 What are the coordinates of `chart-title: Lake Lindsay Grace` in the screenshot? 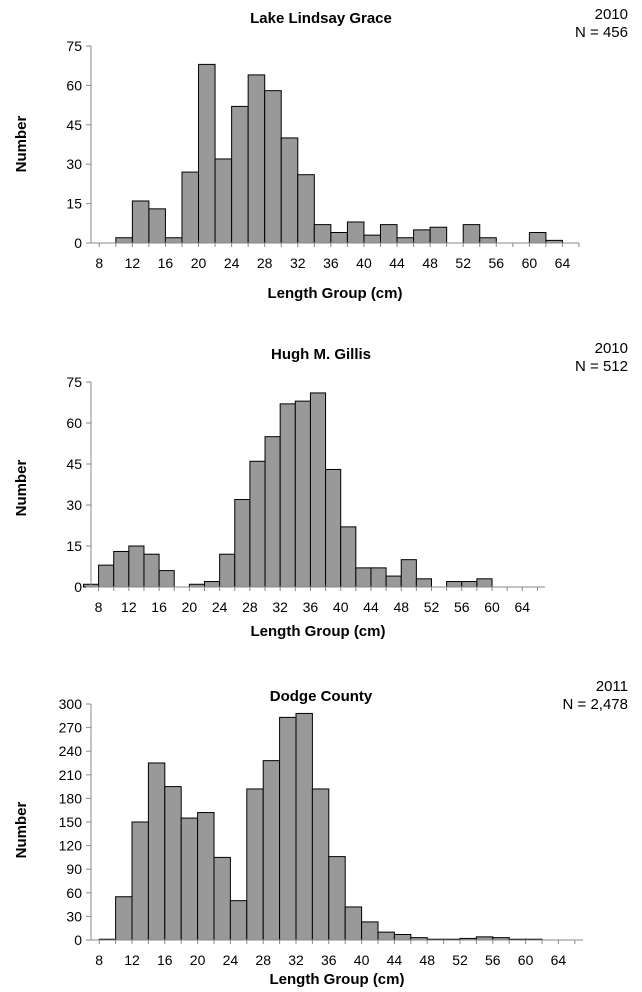 It's located at (321, 18).